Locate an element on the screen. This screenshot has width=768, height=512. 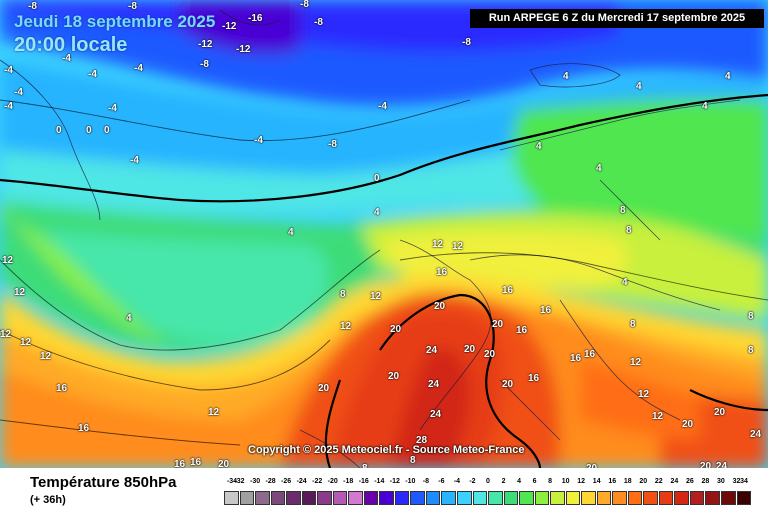
legend-tick: -30 is located at coordinates (255, 481).